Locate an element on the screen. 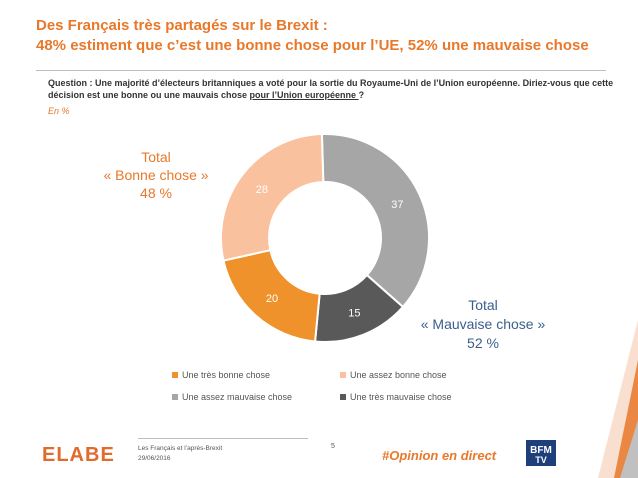  donut-label-1: 15 is located at coordinates (354, 313).